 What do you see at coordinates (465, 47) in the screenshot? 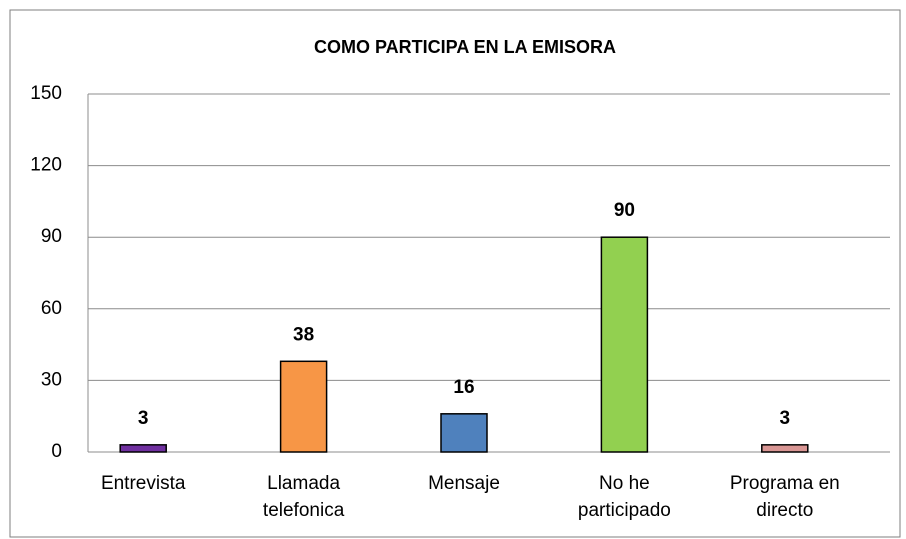
I see `chart-title: COMO PARTICIPA EN LA EMISORA` at bounding box center [465, 47].